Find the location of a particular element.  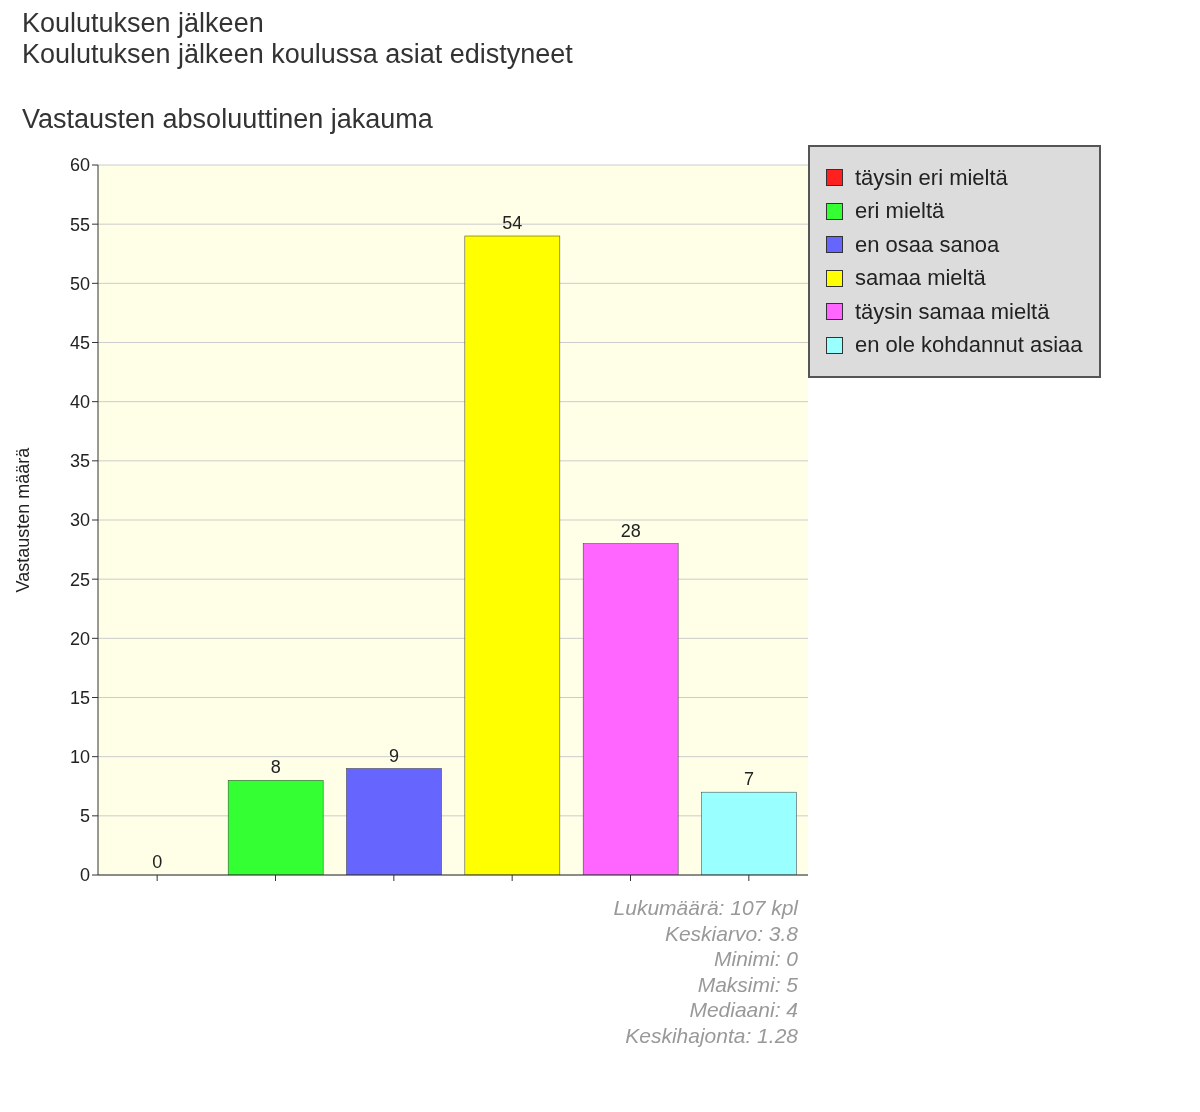

legend-label: täysin samaa mieltä is located at coordinates (952, 311).